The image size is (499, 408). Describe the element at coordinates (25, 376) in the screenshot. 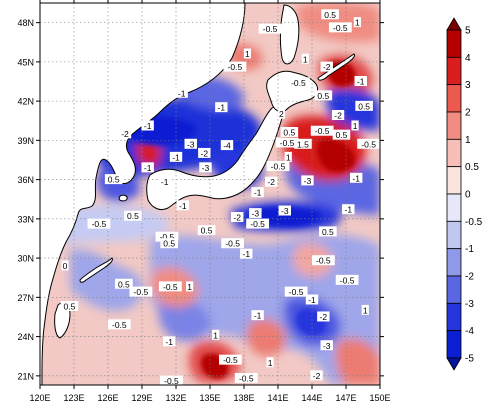

I see `lat-tick-label: 21N` at that location.